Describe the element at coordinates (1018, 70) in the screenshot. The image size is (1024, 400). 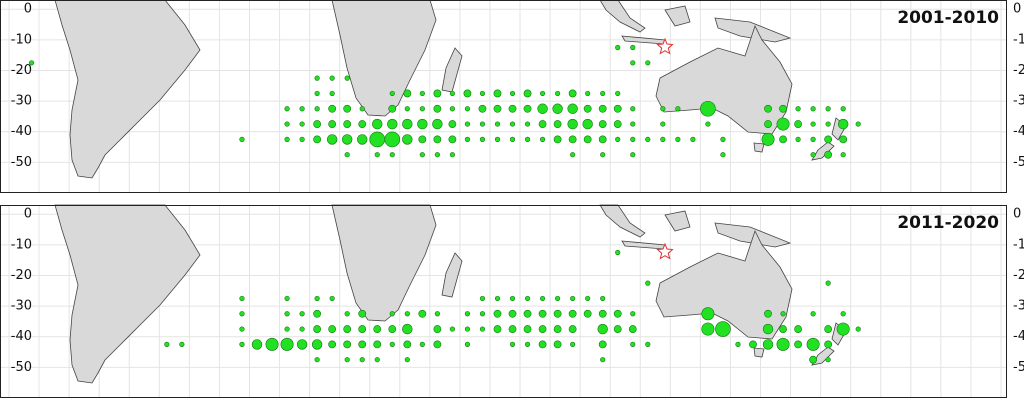
I see `y-tick-label-right: -20` at that location.